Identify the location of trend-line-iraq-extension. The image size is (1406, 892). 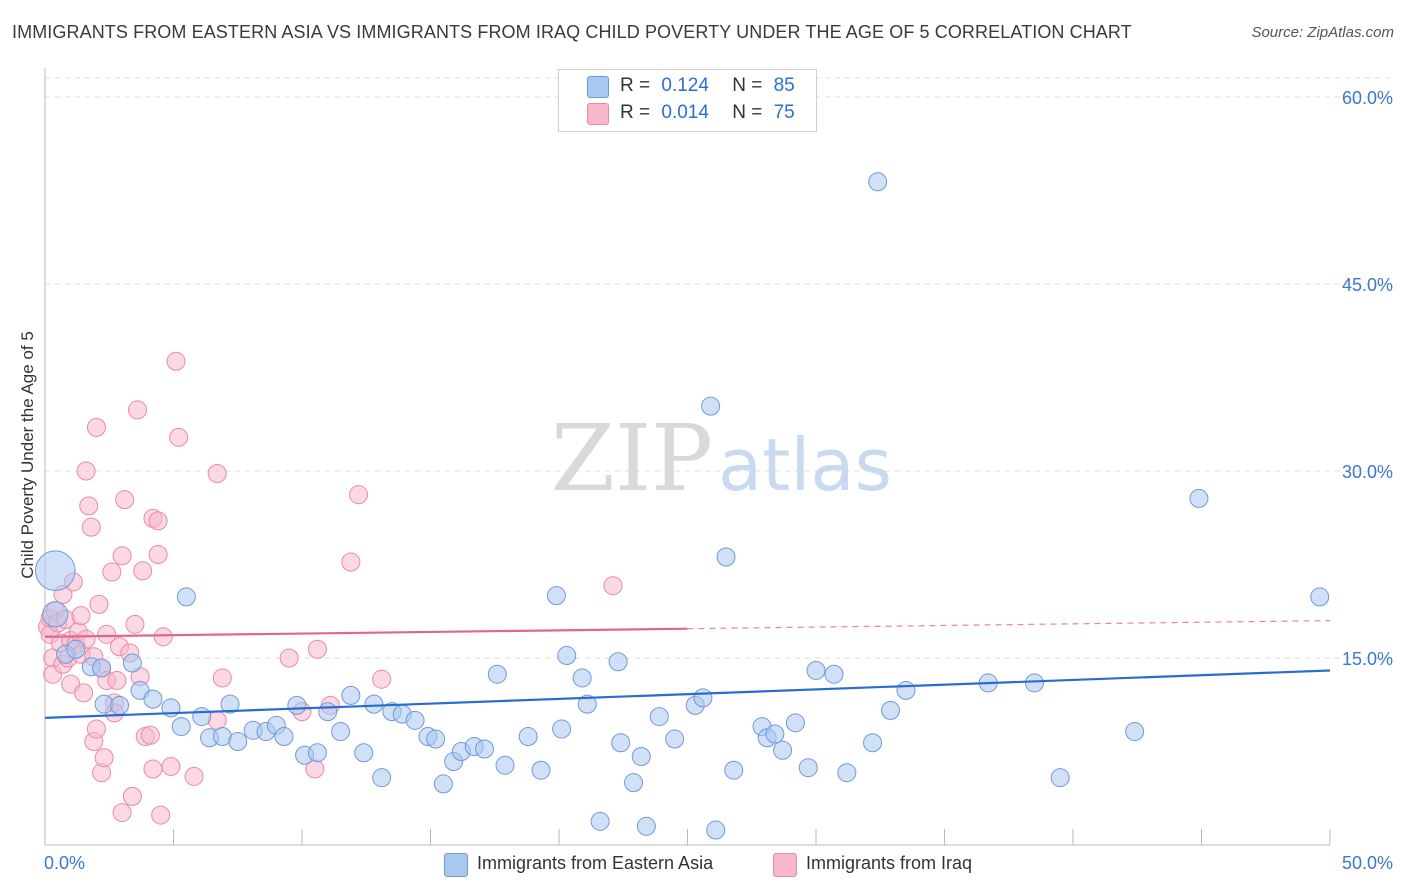
(1009, 625).